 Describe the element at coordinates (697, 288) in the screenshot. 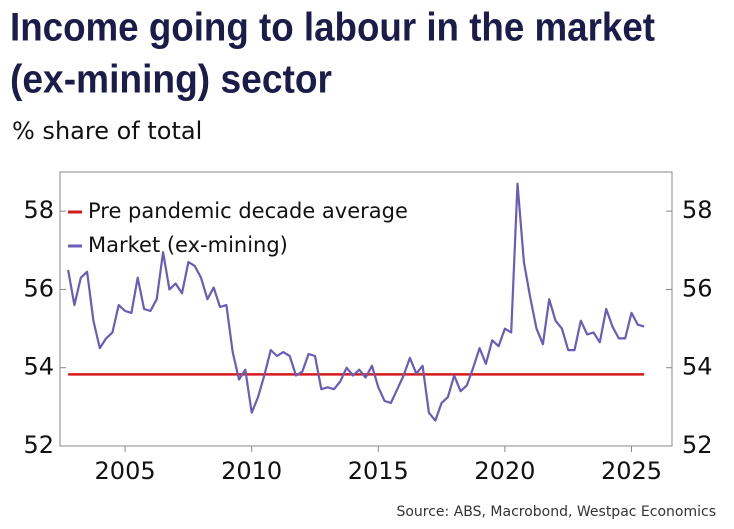

I see `y2-tick-label: 56` at that location.